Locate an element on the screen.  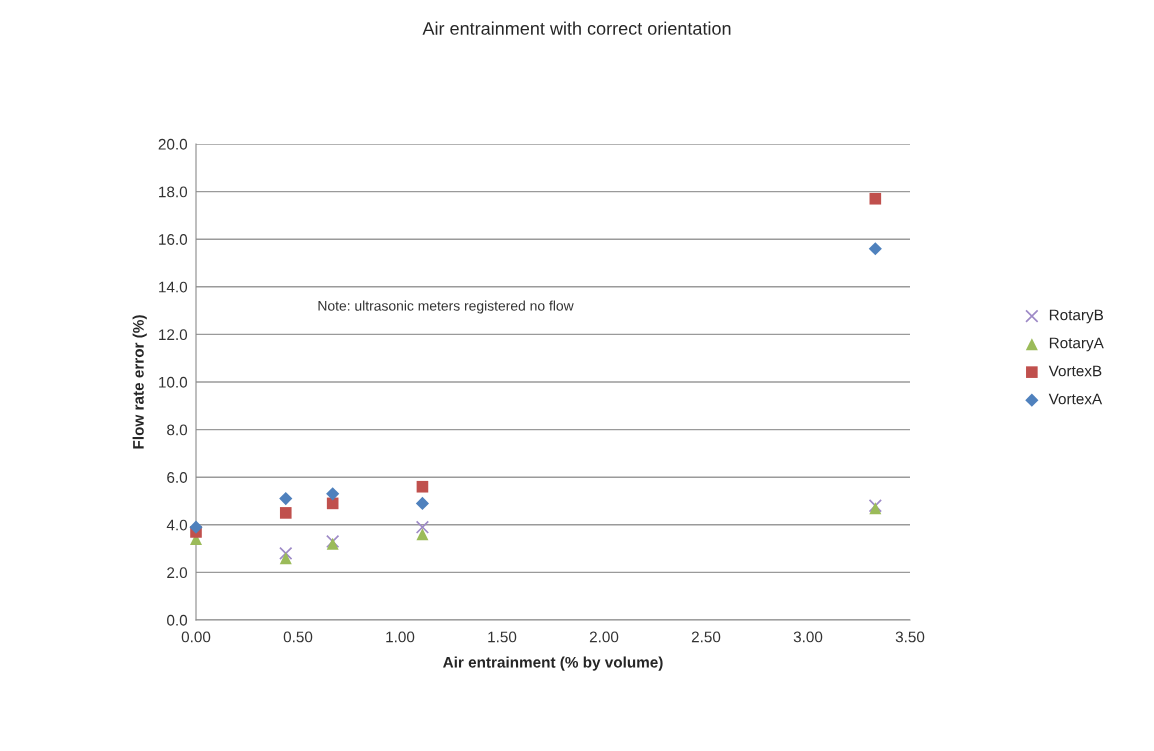
x-tick-label: 2.50 is located at coordinates (706, 637).